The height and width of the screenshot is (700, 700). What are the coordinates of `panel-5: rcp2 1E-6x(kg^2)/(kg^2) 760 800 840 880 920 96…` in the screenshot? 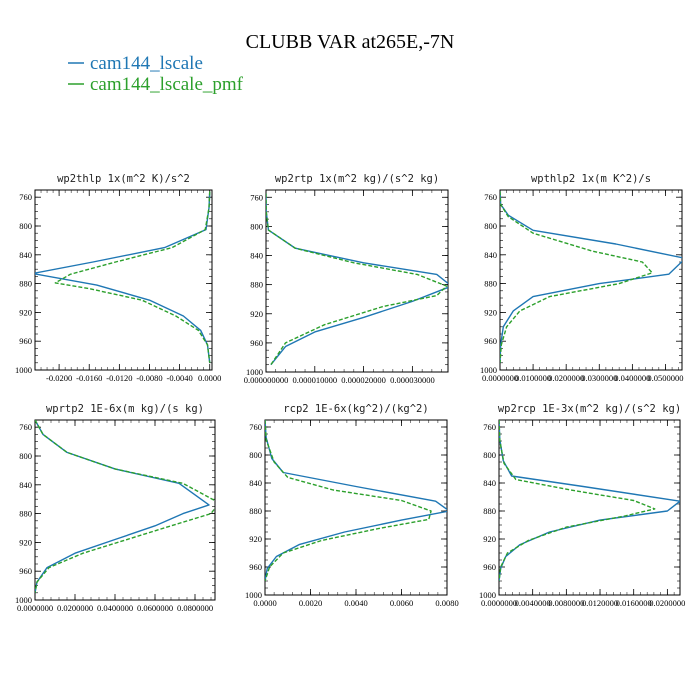 It's located at (352, 505).